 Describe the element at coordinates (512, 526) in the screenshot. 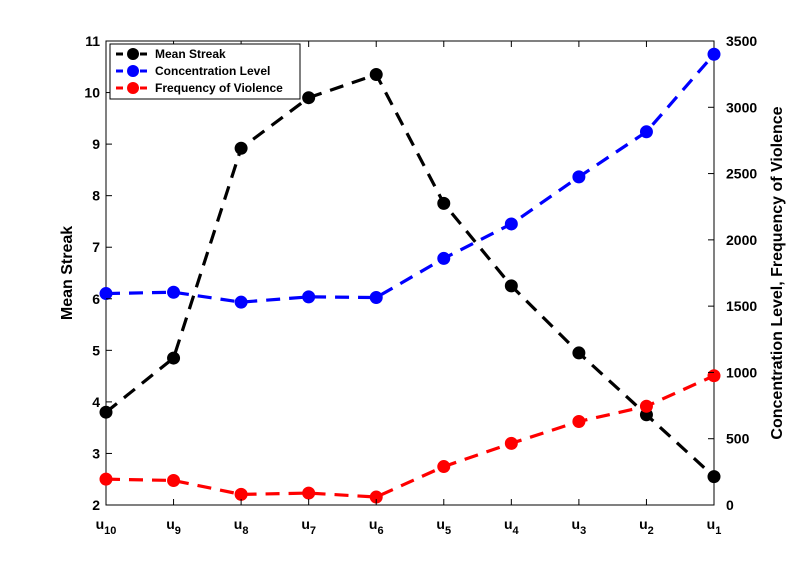

I see `x-tick-label: u4` at that location.